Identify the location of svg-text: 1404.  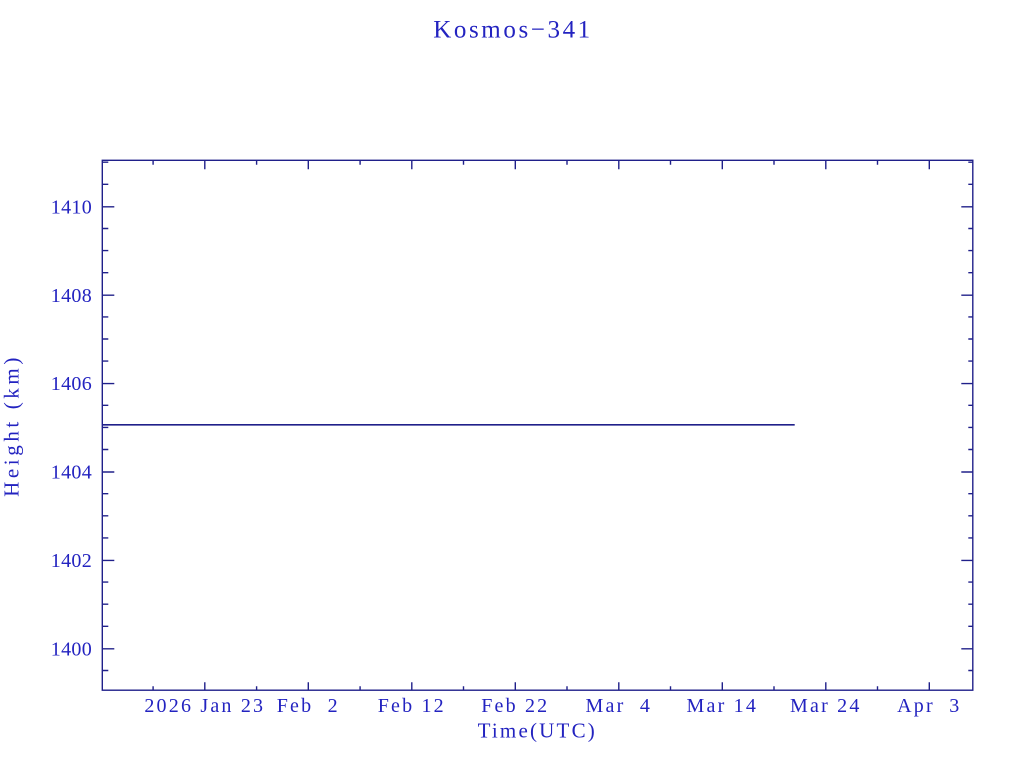
(71, 473).